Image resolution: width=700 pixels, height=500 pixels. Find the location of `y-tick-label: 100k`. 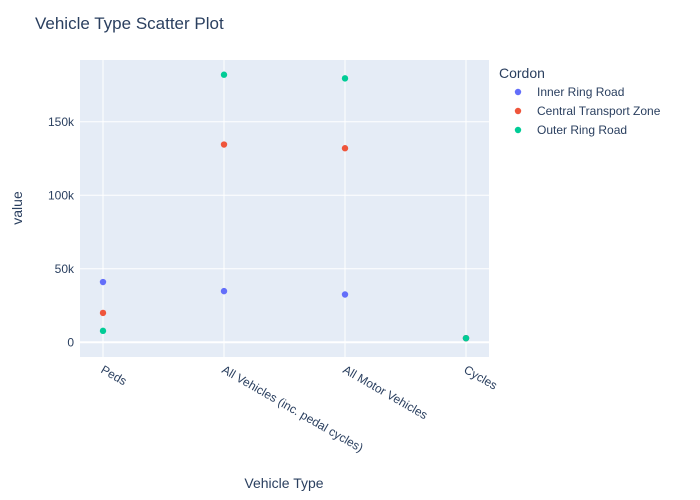

y-tick-label: 100k is located at coordinates (61, 195).